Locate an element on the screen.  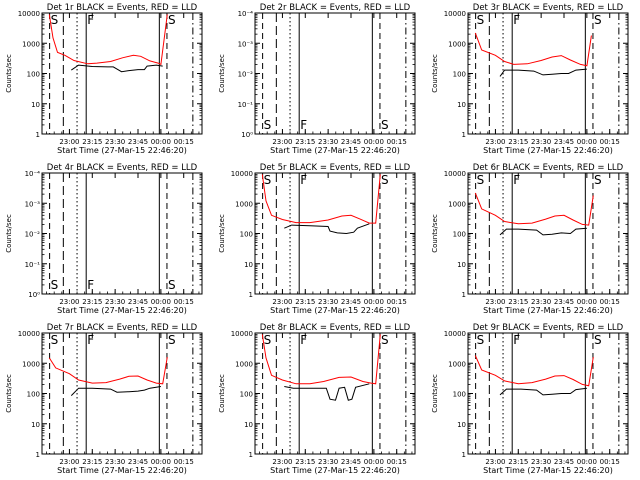
panel-title: Det 7r BLACK = Events, RED = LLD is located at coordinates (122, 328).